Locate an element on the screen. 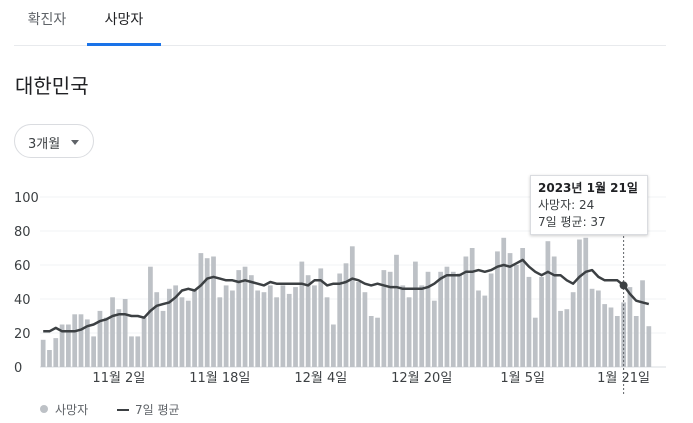  x-tick-label: 11월 2일 is located at coordinates (118, 378).